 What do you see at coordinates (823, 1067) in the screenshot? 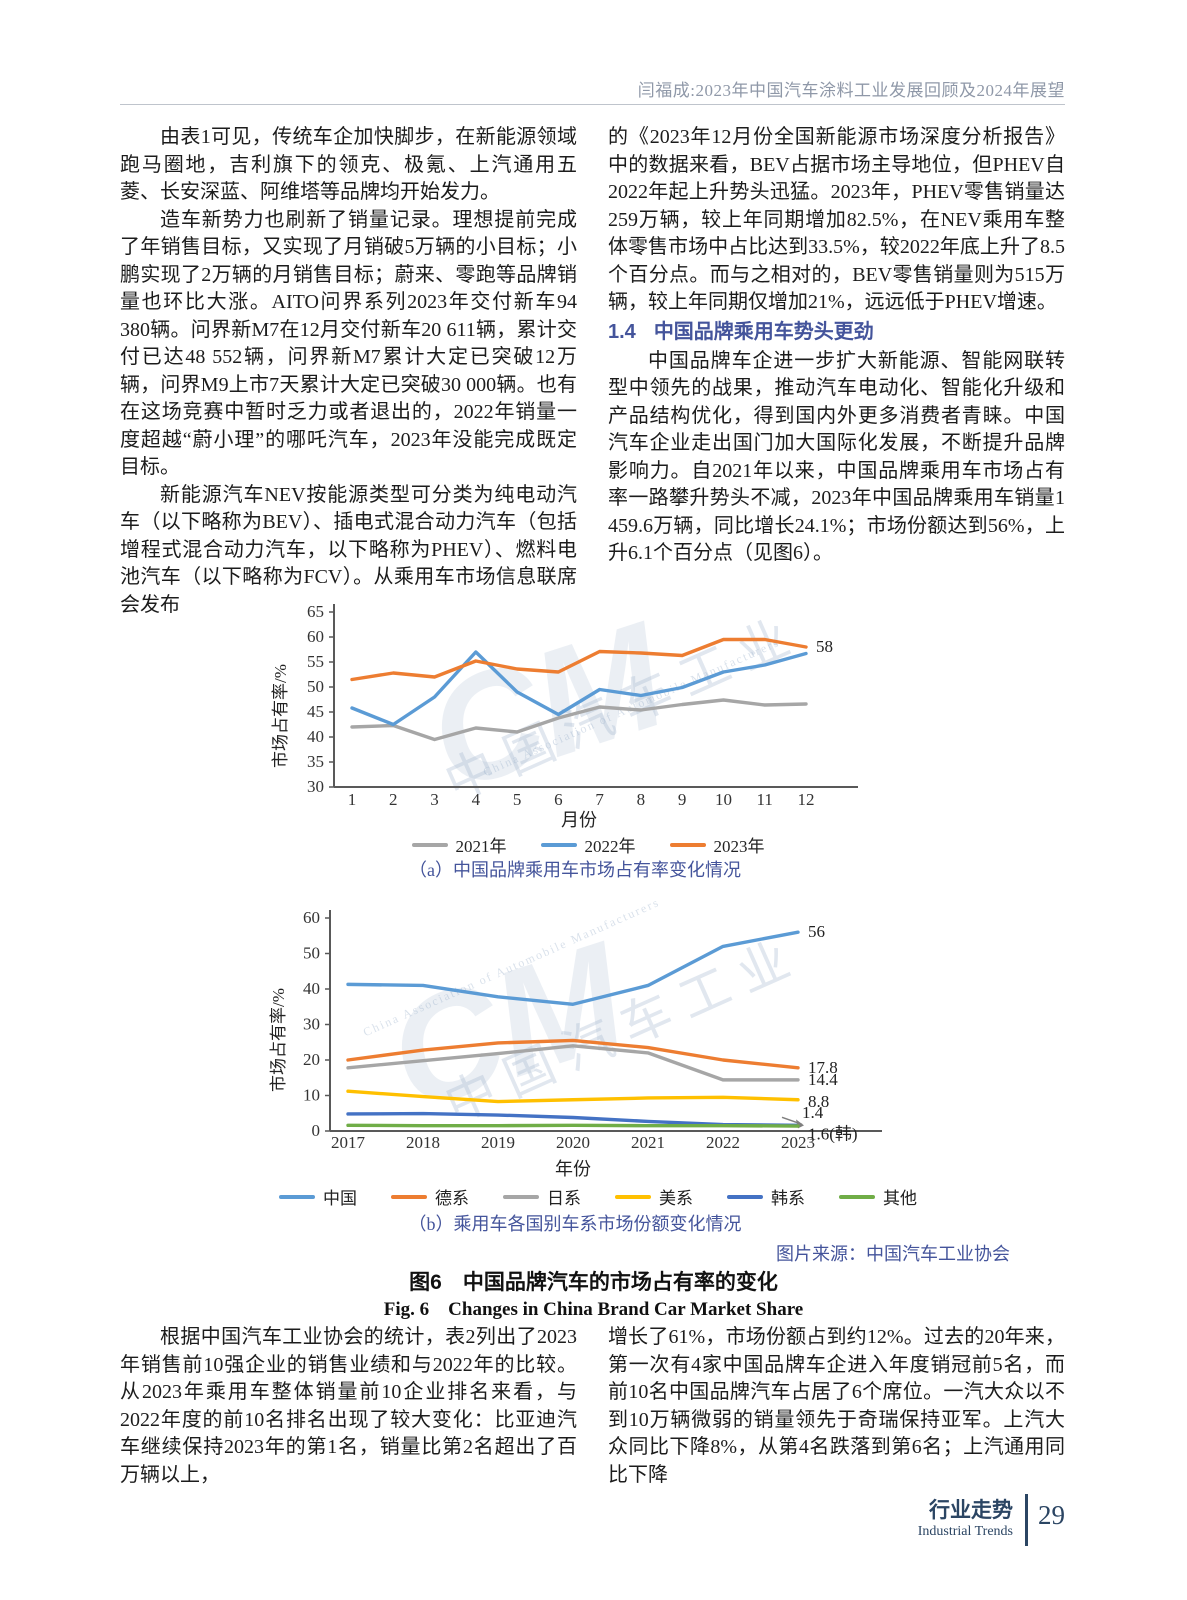
I see `series-end-label: 17.8` at bounding box center [823, 1067].